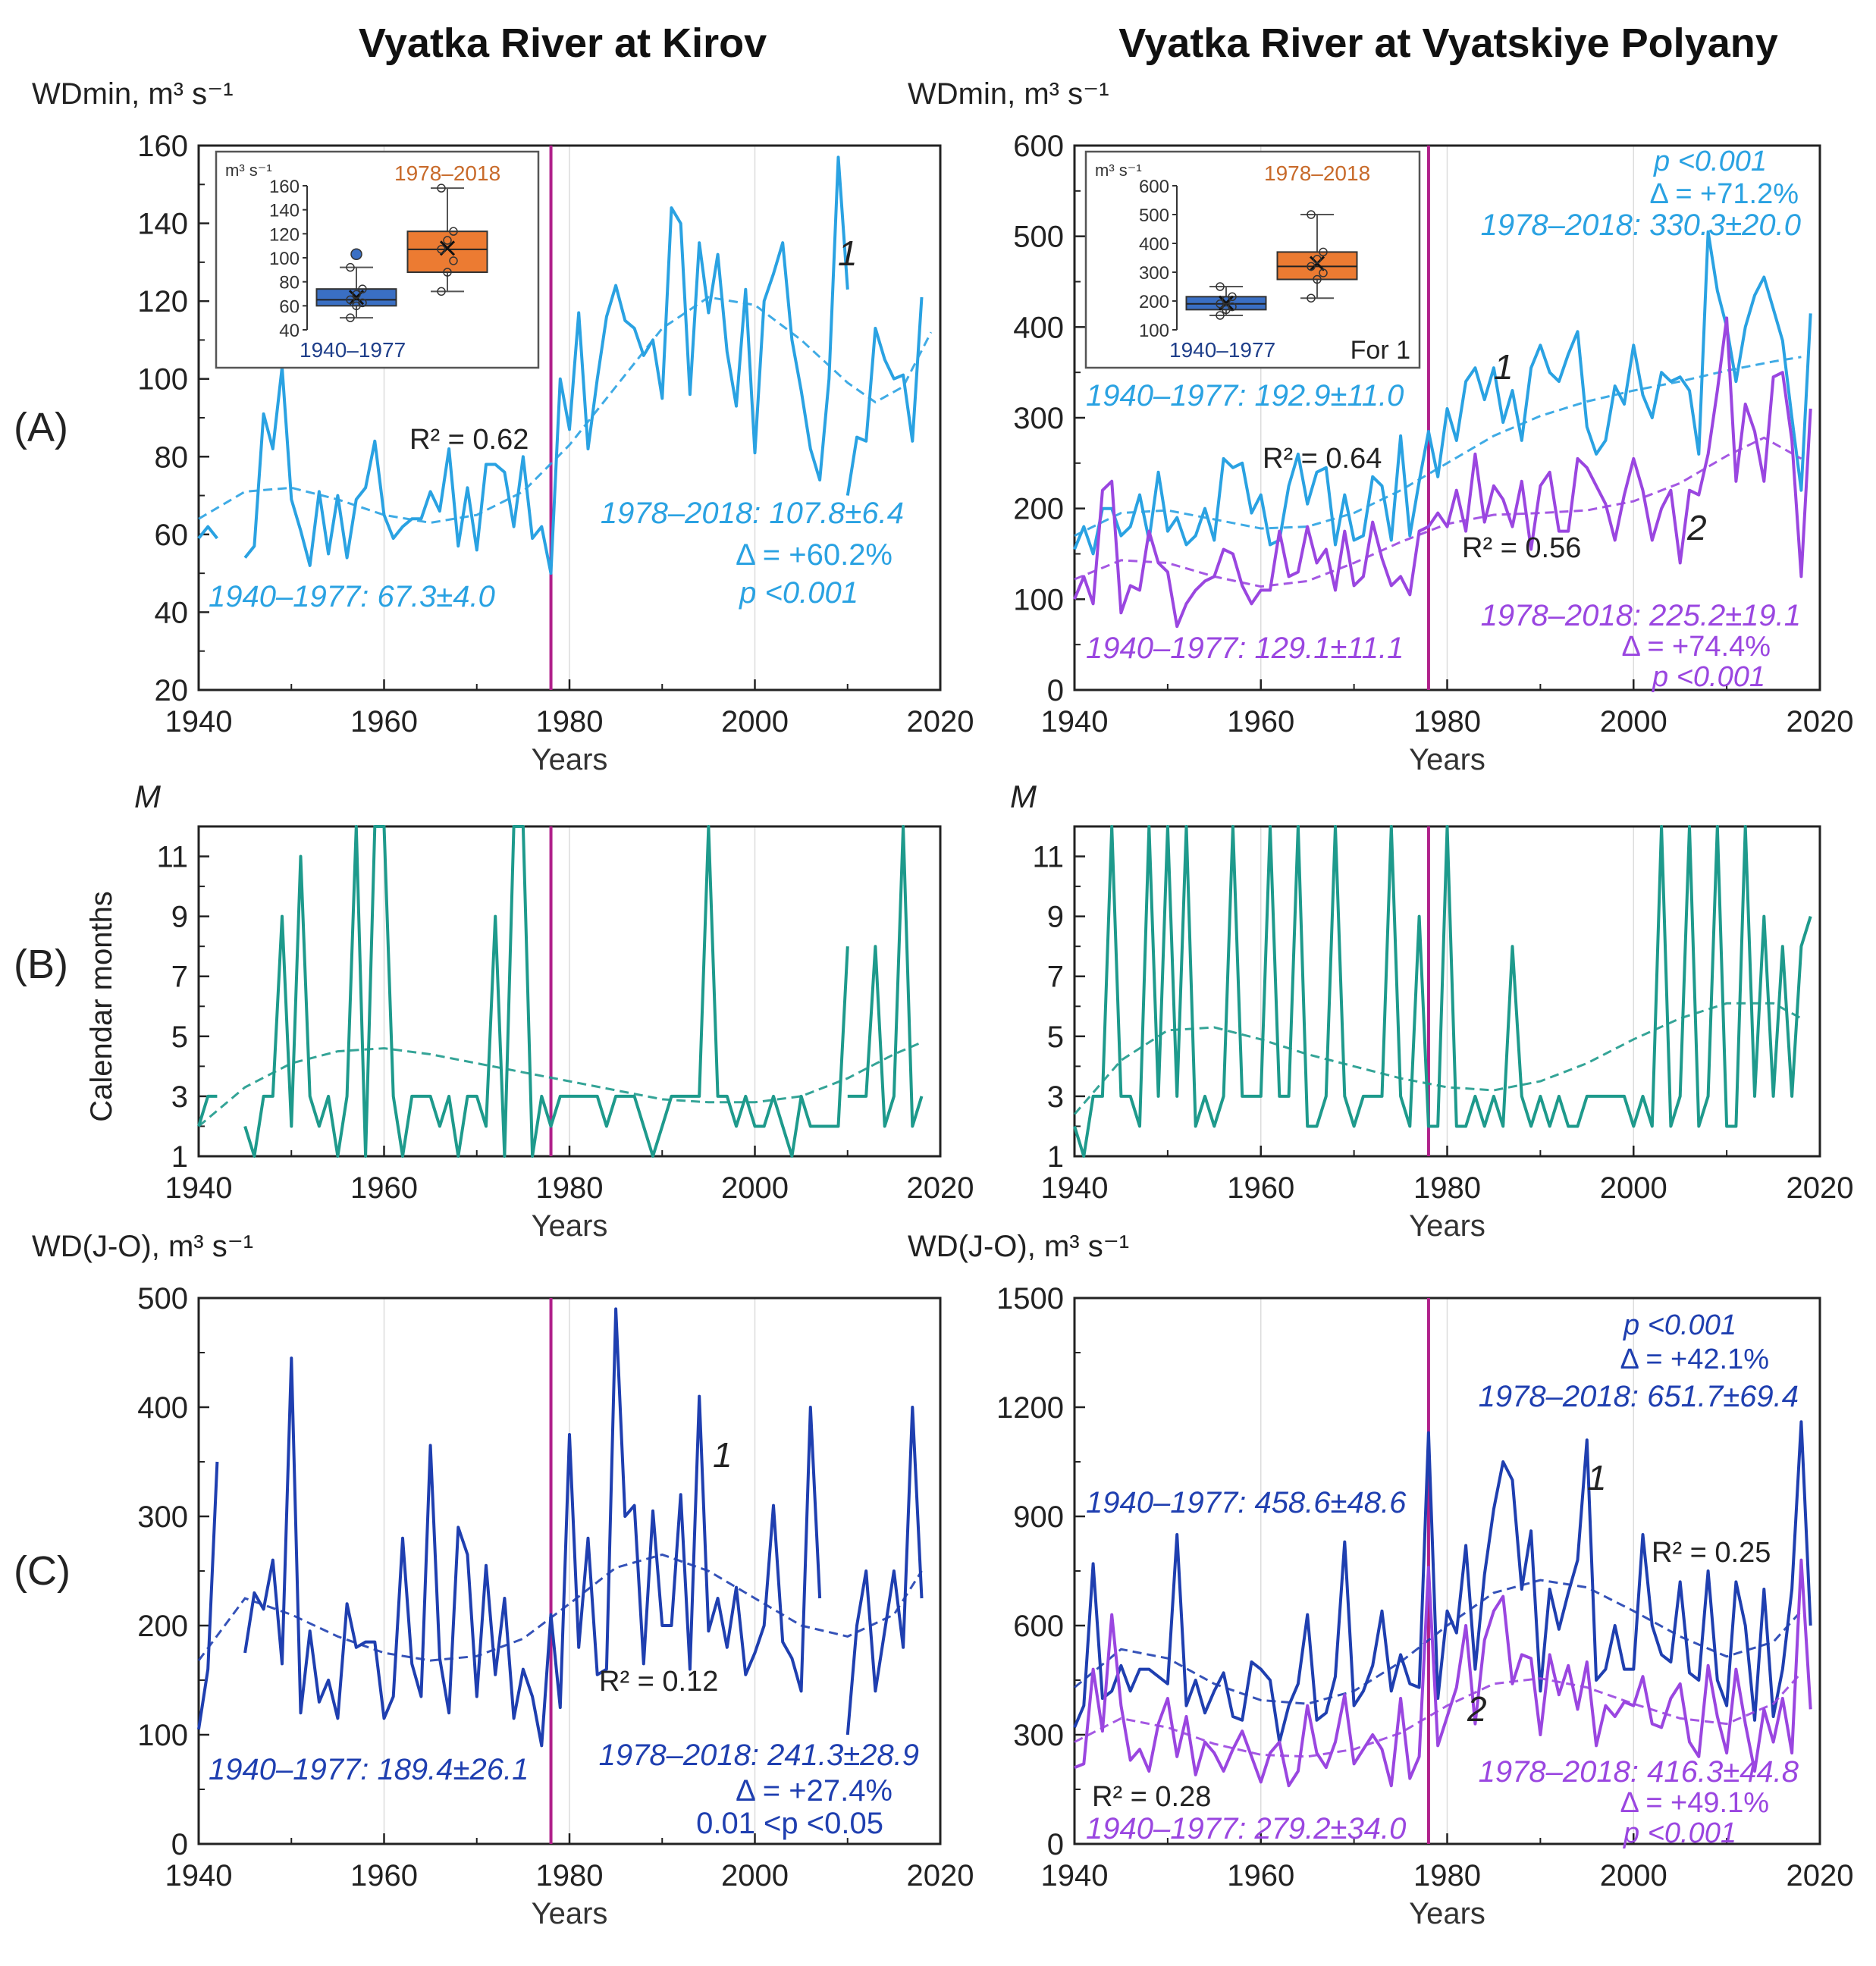 Image resolution: width=1876 pixels, height=1966 pixels. I want to click on inset-label-early: 1940–1977, so click(1222, 350).